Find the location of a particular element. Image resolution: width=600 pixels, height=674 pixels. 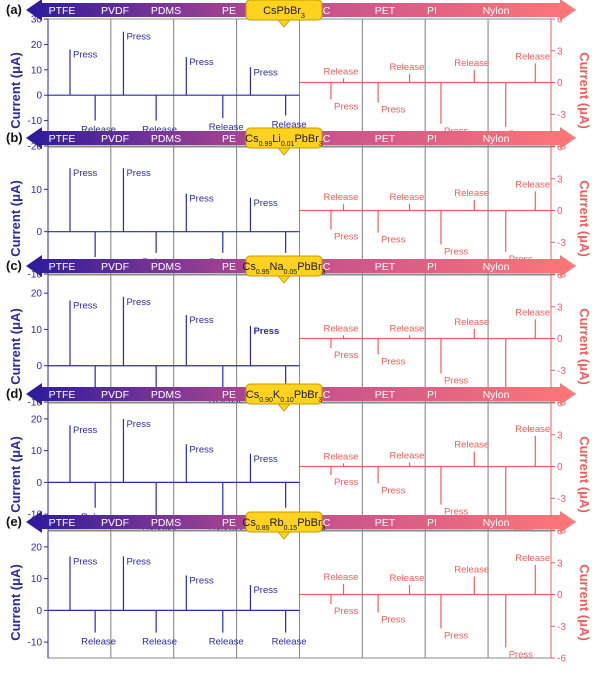

formula-segment: Na is located at coordinates (277, 267).